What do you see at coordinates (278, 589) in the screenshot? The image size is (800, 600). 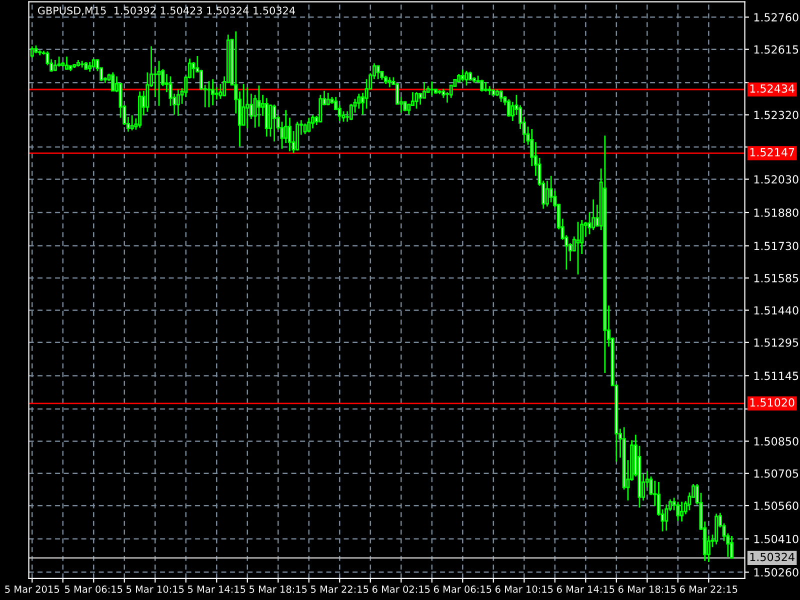 I see `x-tick-label: 5 Mar 18:15` at bounding box center [278, 589].